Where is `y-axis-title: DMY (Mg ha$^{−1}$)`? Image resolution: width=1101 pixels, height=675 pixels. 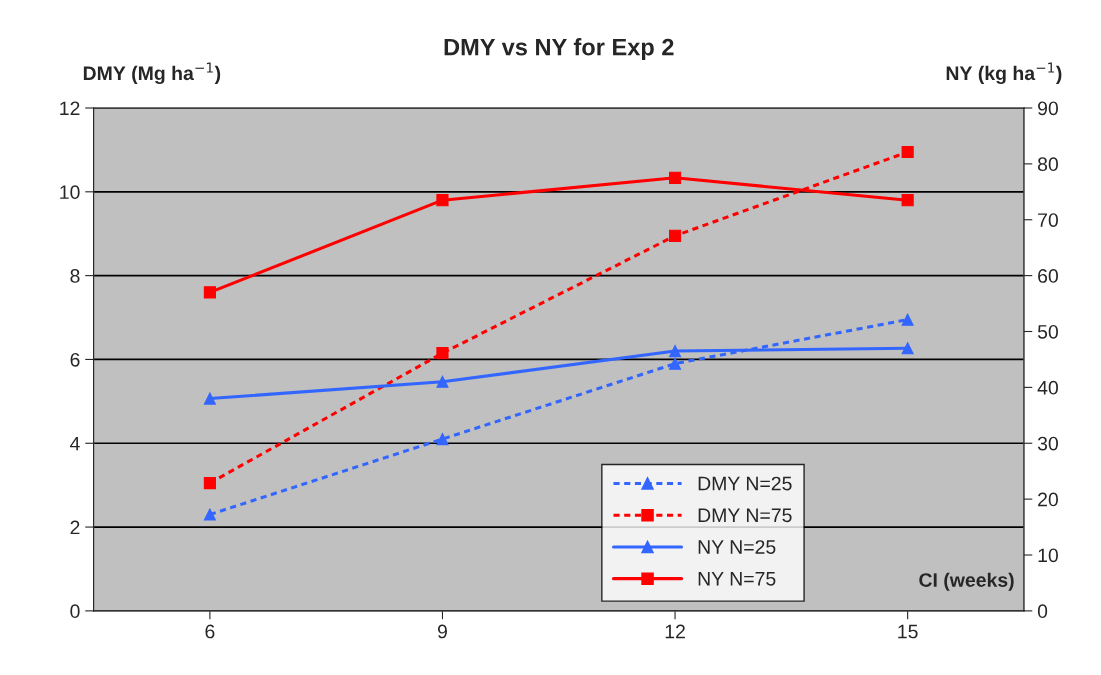 y-axis-title: DMY (Mg ha$^{−1}$) is located at coordinates (152, 73).